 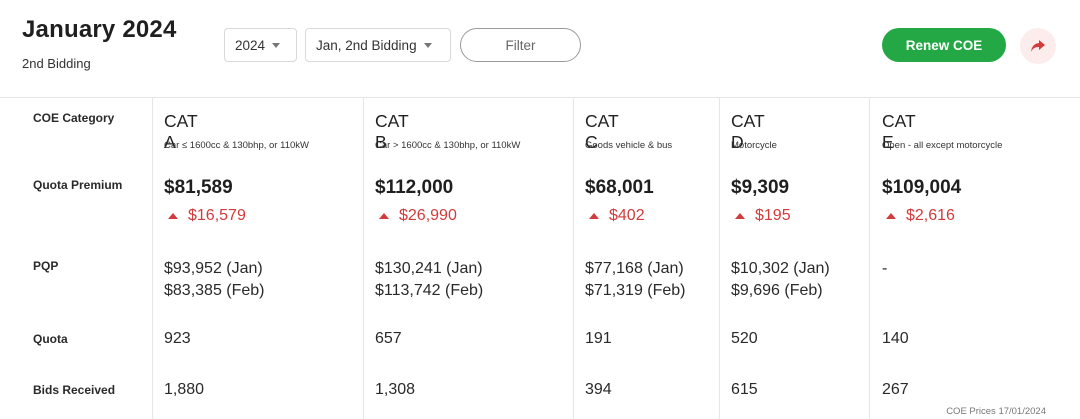 What do you see at coordinates (627, 215) in the screenshot?
I see `premium-change-value: $402` at bounding box center [627, 215].